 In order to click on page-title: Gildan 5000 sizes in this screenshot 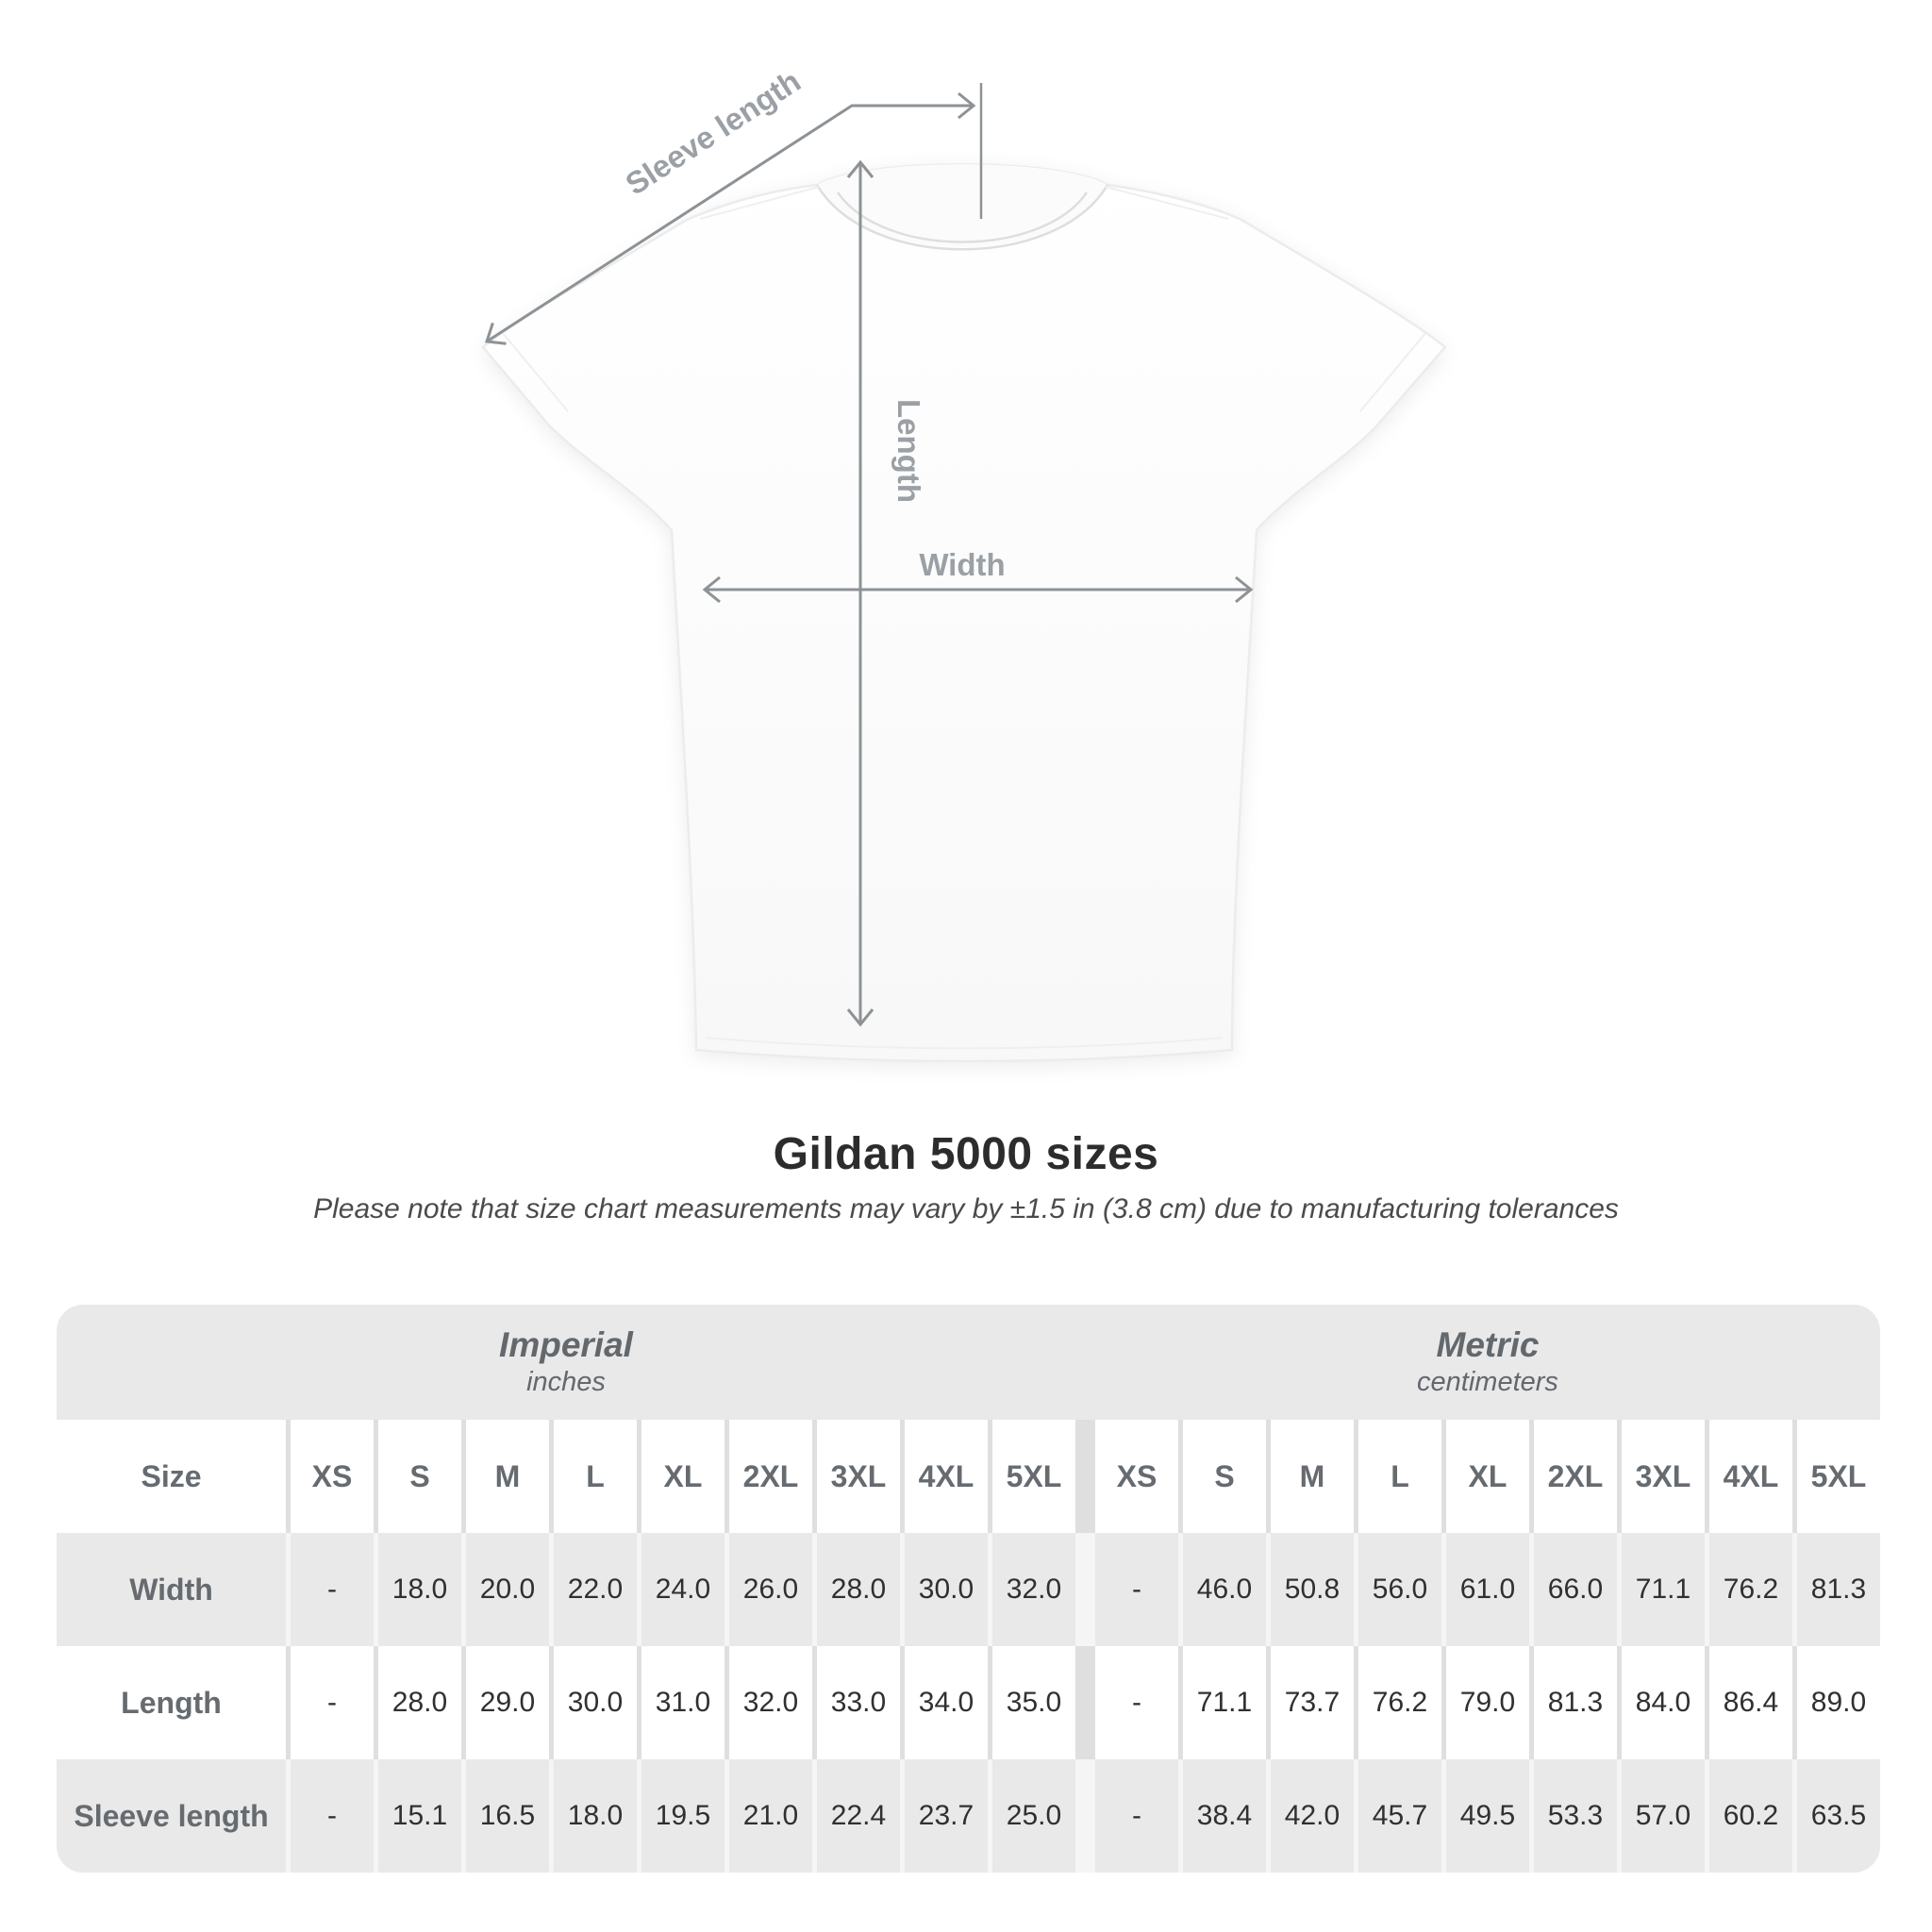, I will do `click(966, 1154)`.